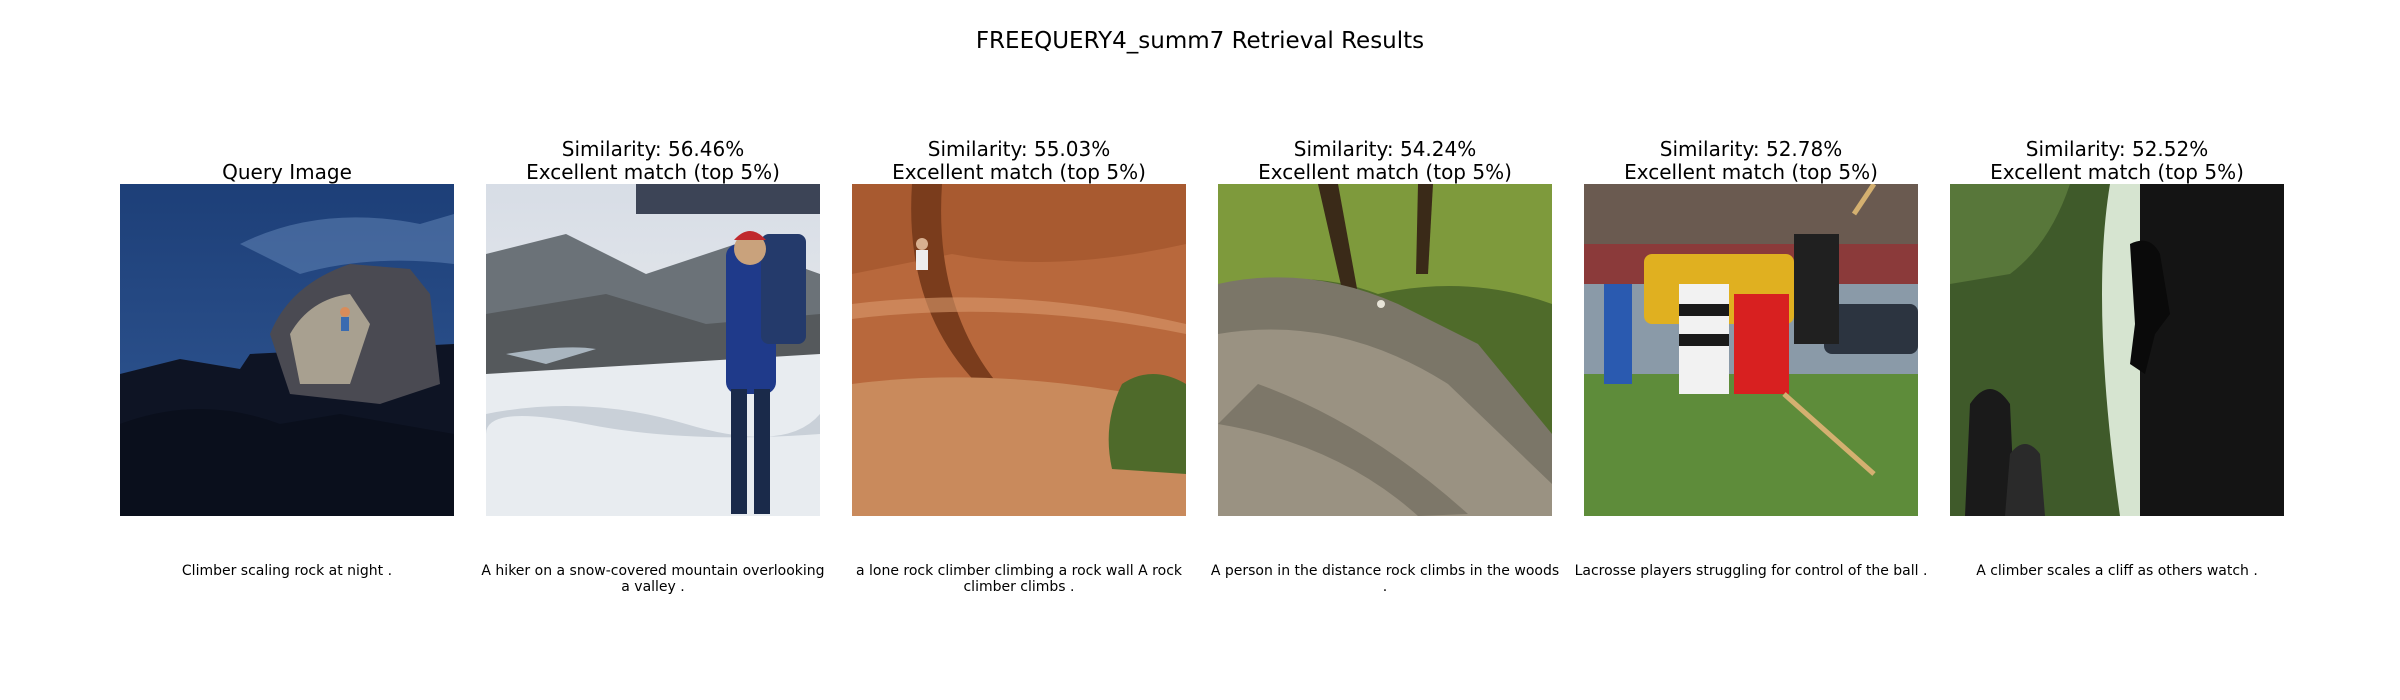  I want to click on panel-title-line1: Query Image, so click(287, 172).